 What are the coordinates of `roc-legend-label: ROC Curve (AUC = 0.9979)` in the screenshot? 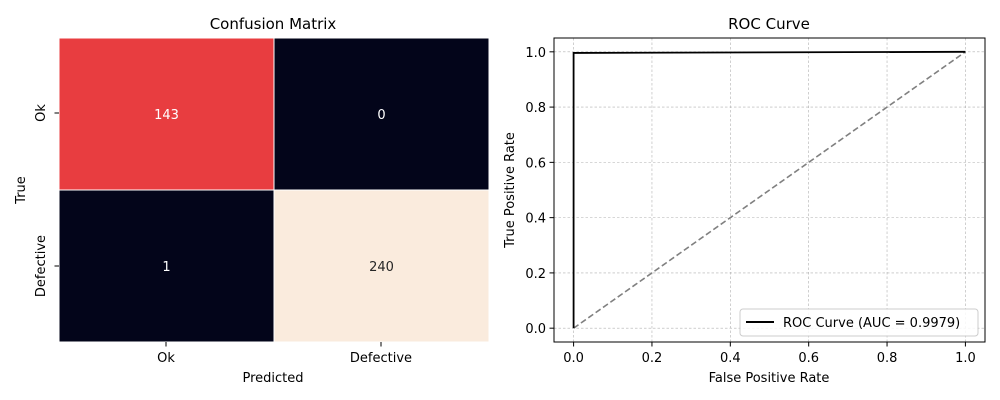 It's located at (871, 323).